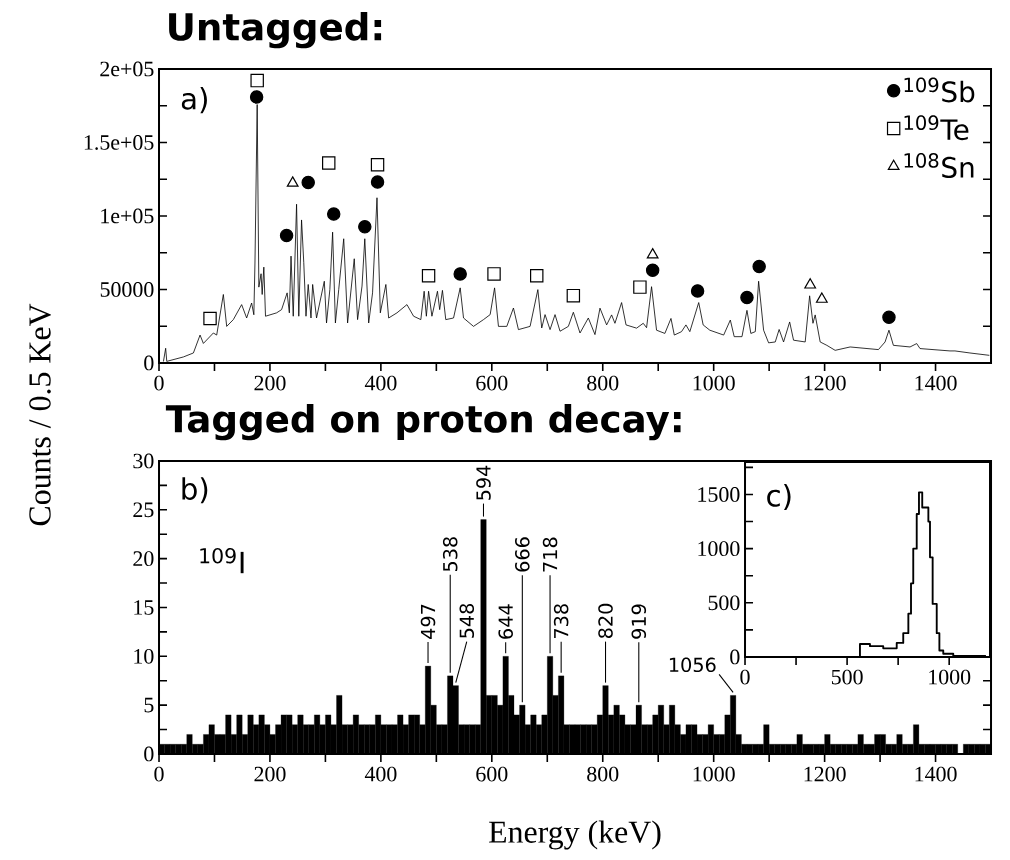 This screenshot has height=860, width=1010. Describe the element at coordinates (127, 69) in the screenshot. I see `y-tick-label: 2e+05` at that location.